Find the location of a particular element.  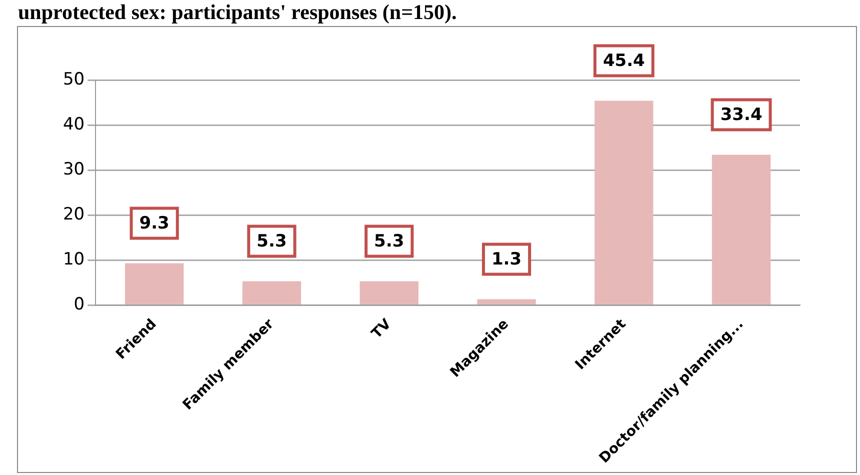

y-tick-label: 30 is located at coordinates (73, 169).